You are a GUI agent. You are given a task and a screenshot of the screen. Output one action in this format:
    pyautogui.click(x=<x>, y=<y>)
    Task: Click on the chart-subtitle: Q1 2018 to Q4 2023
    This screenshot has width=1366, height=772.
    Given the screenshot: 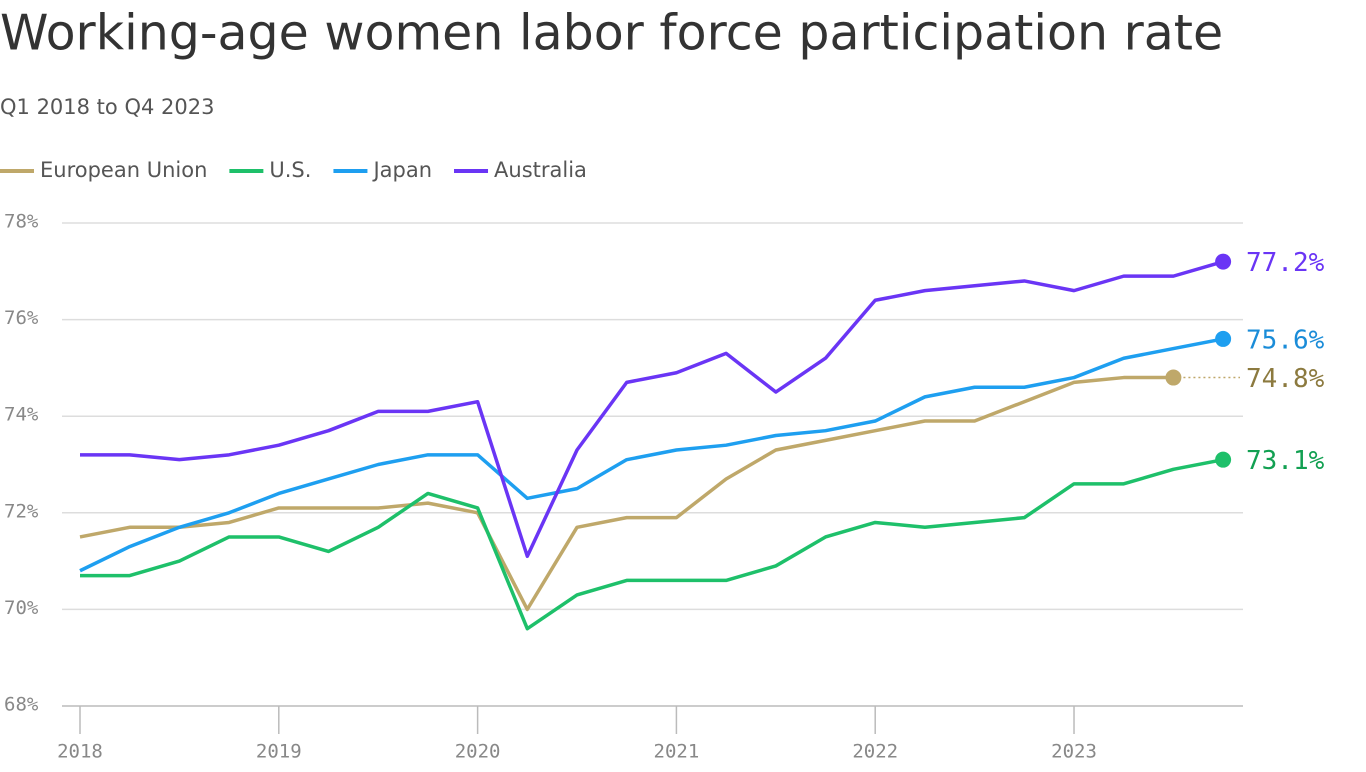 What is the action you would take?
    pyautogui.click(x=107, y=107)
    